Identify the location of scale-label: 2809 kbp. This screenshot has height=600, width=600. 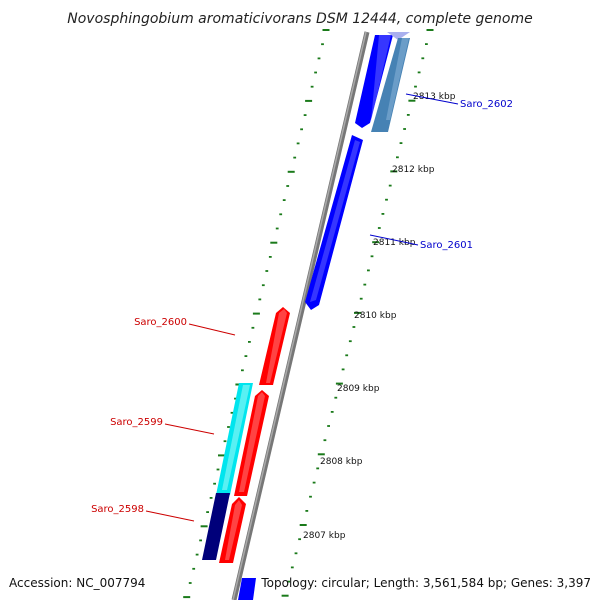
(358, 389).